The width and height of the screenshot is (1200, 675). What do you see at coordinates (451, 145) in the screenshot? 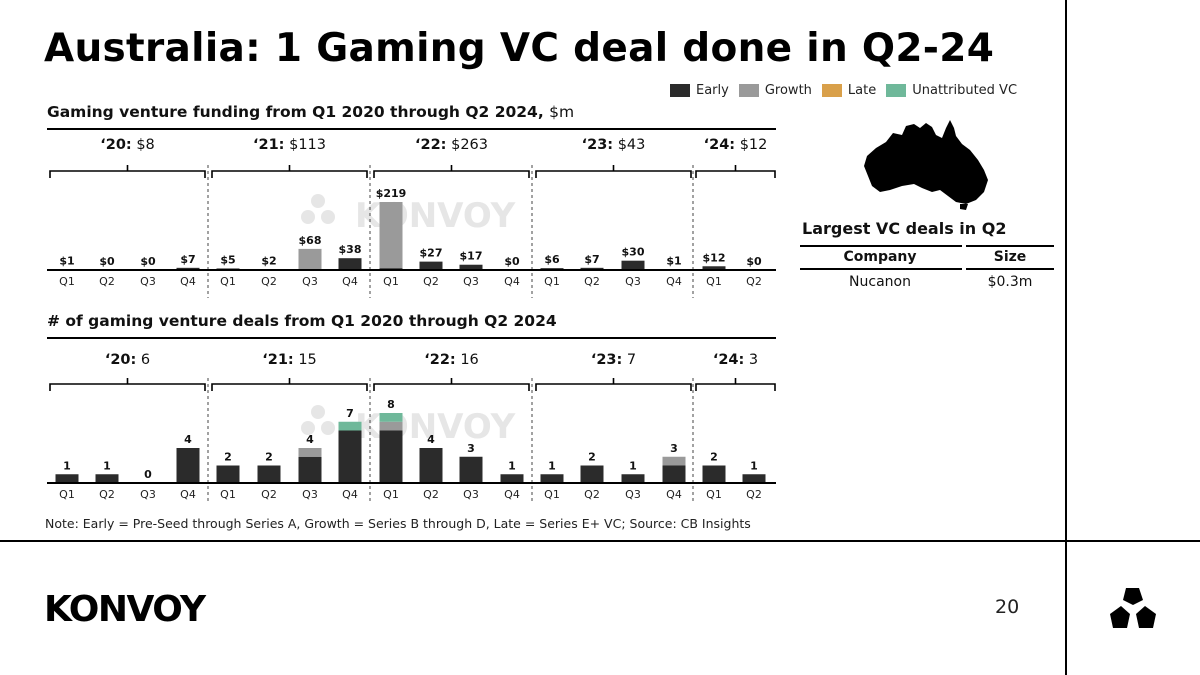
I see `year-header: ‘22: $263` at bounding box center [451, 145].